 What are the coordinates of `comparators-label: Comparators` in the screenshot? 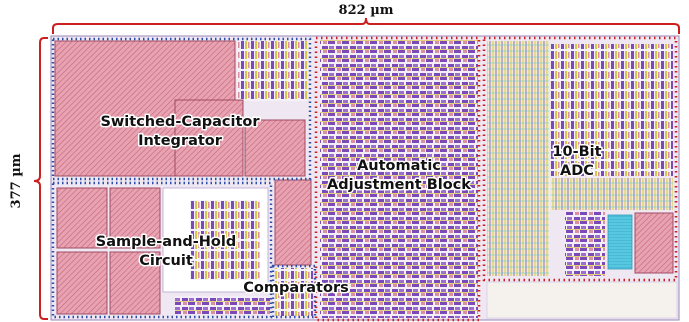 It's located at (296, 288).